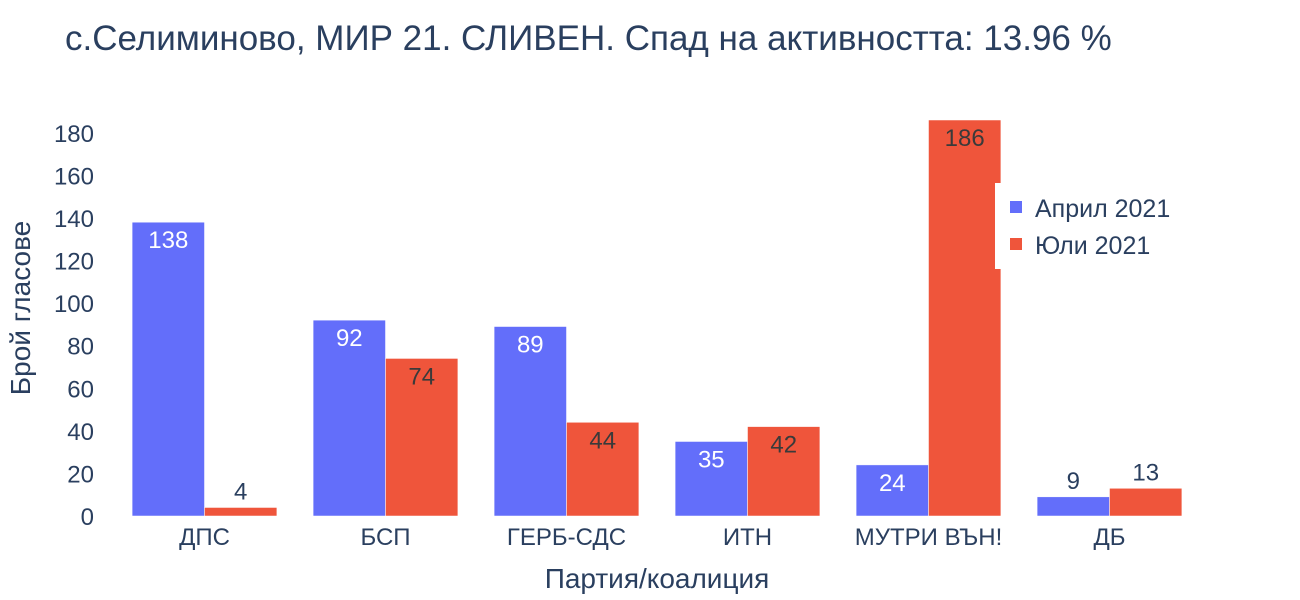 This screenshot has width=1300, height=600. Describe the element at coordinates (74, 262) in the screenshot. I see `y-tick-label: 120` at that location.